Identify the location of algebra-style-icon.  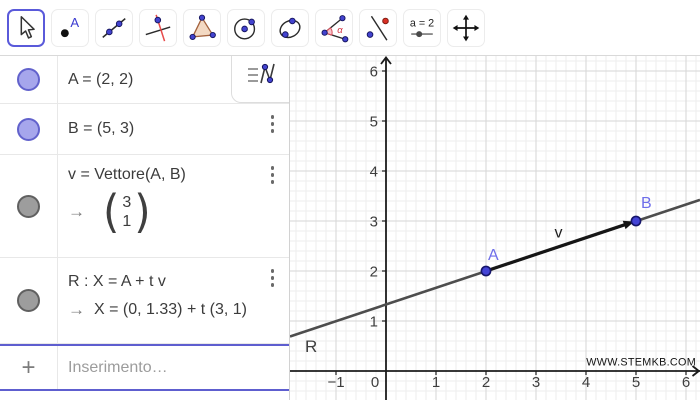
(261, 73).